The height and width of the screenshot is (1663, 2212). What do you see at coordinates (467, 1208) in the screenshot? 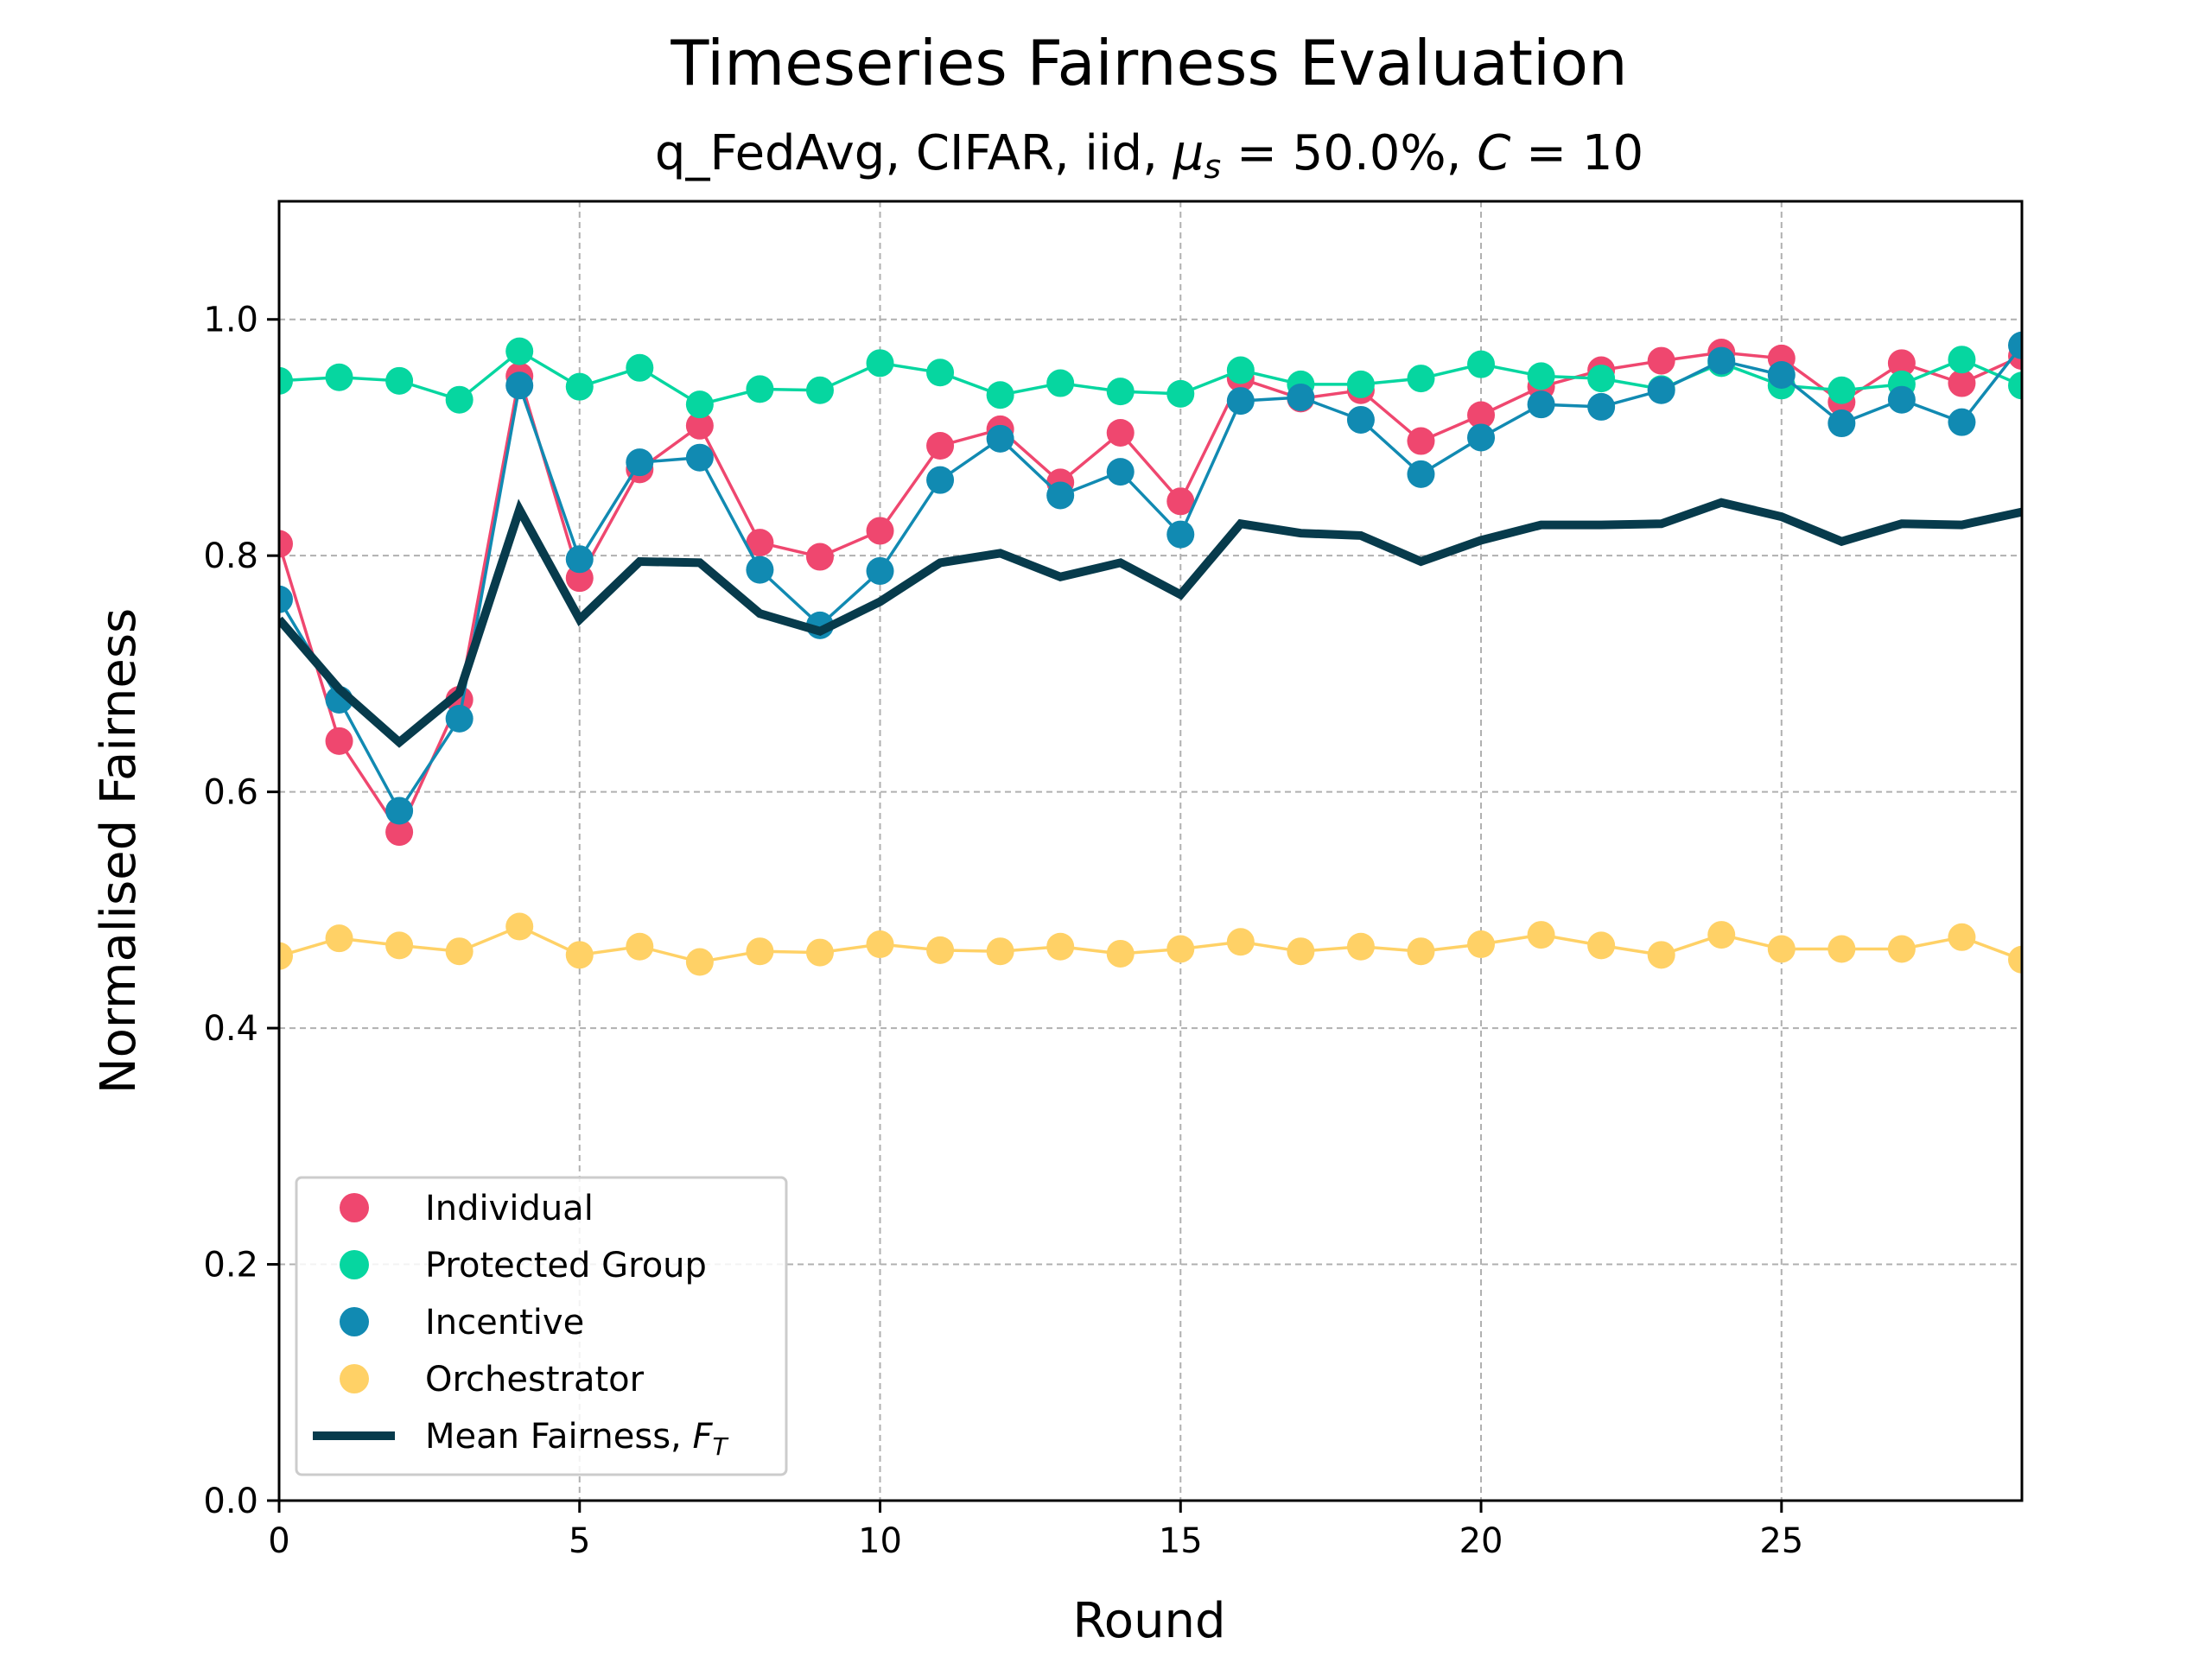
I see `legend-item-individual: Individual` at bounding box center [467, 1208].